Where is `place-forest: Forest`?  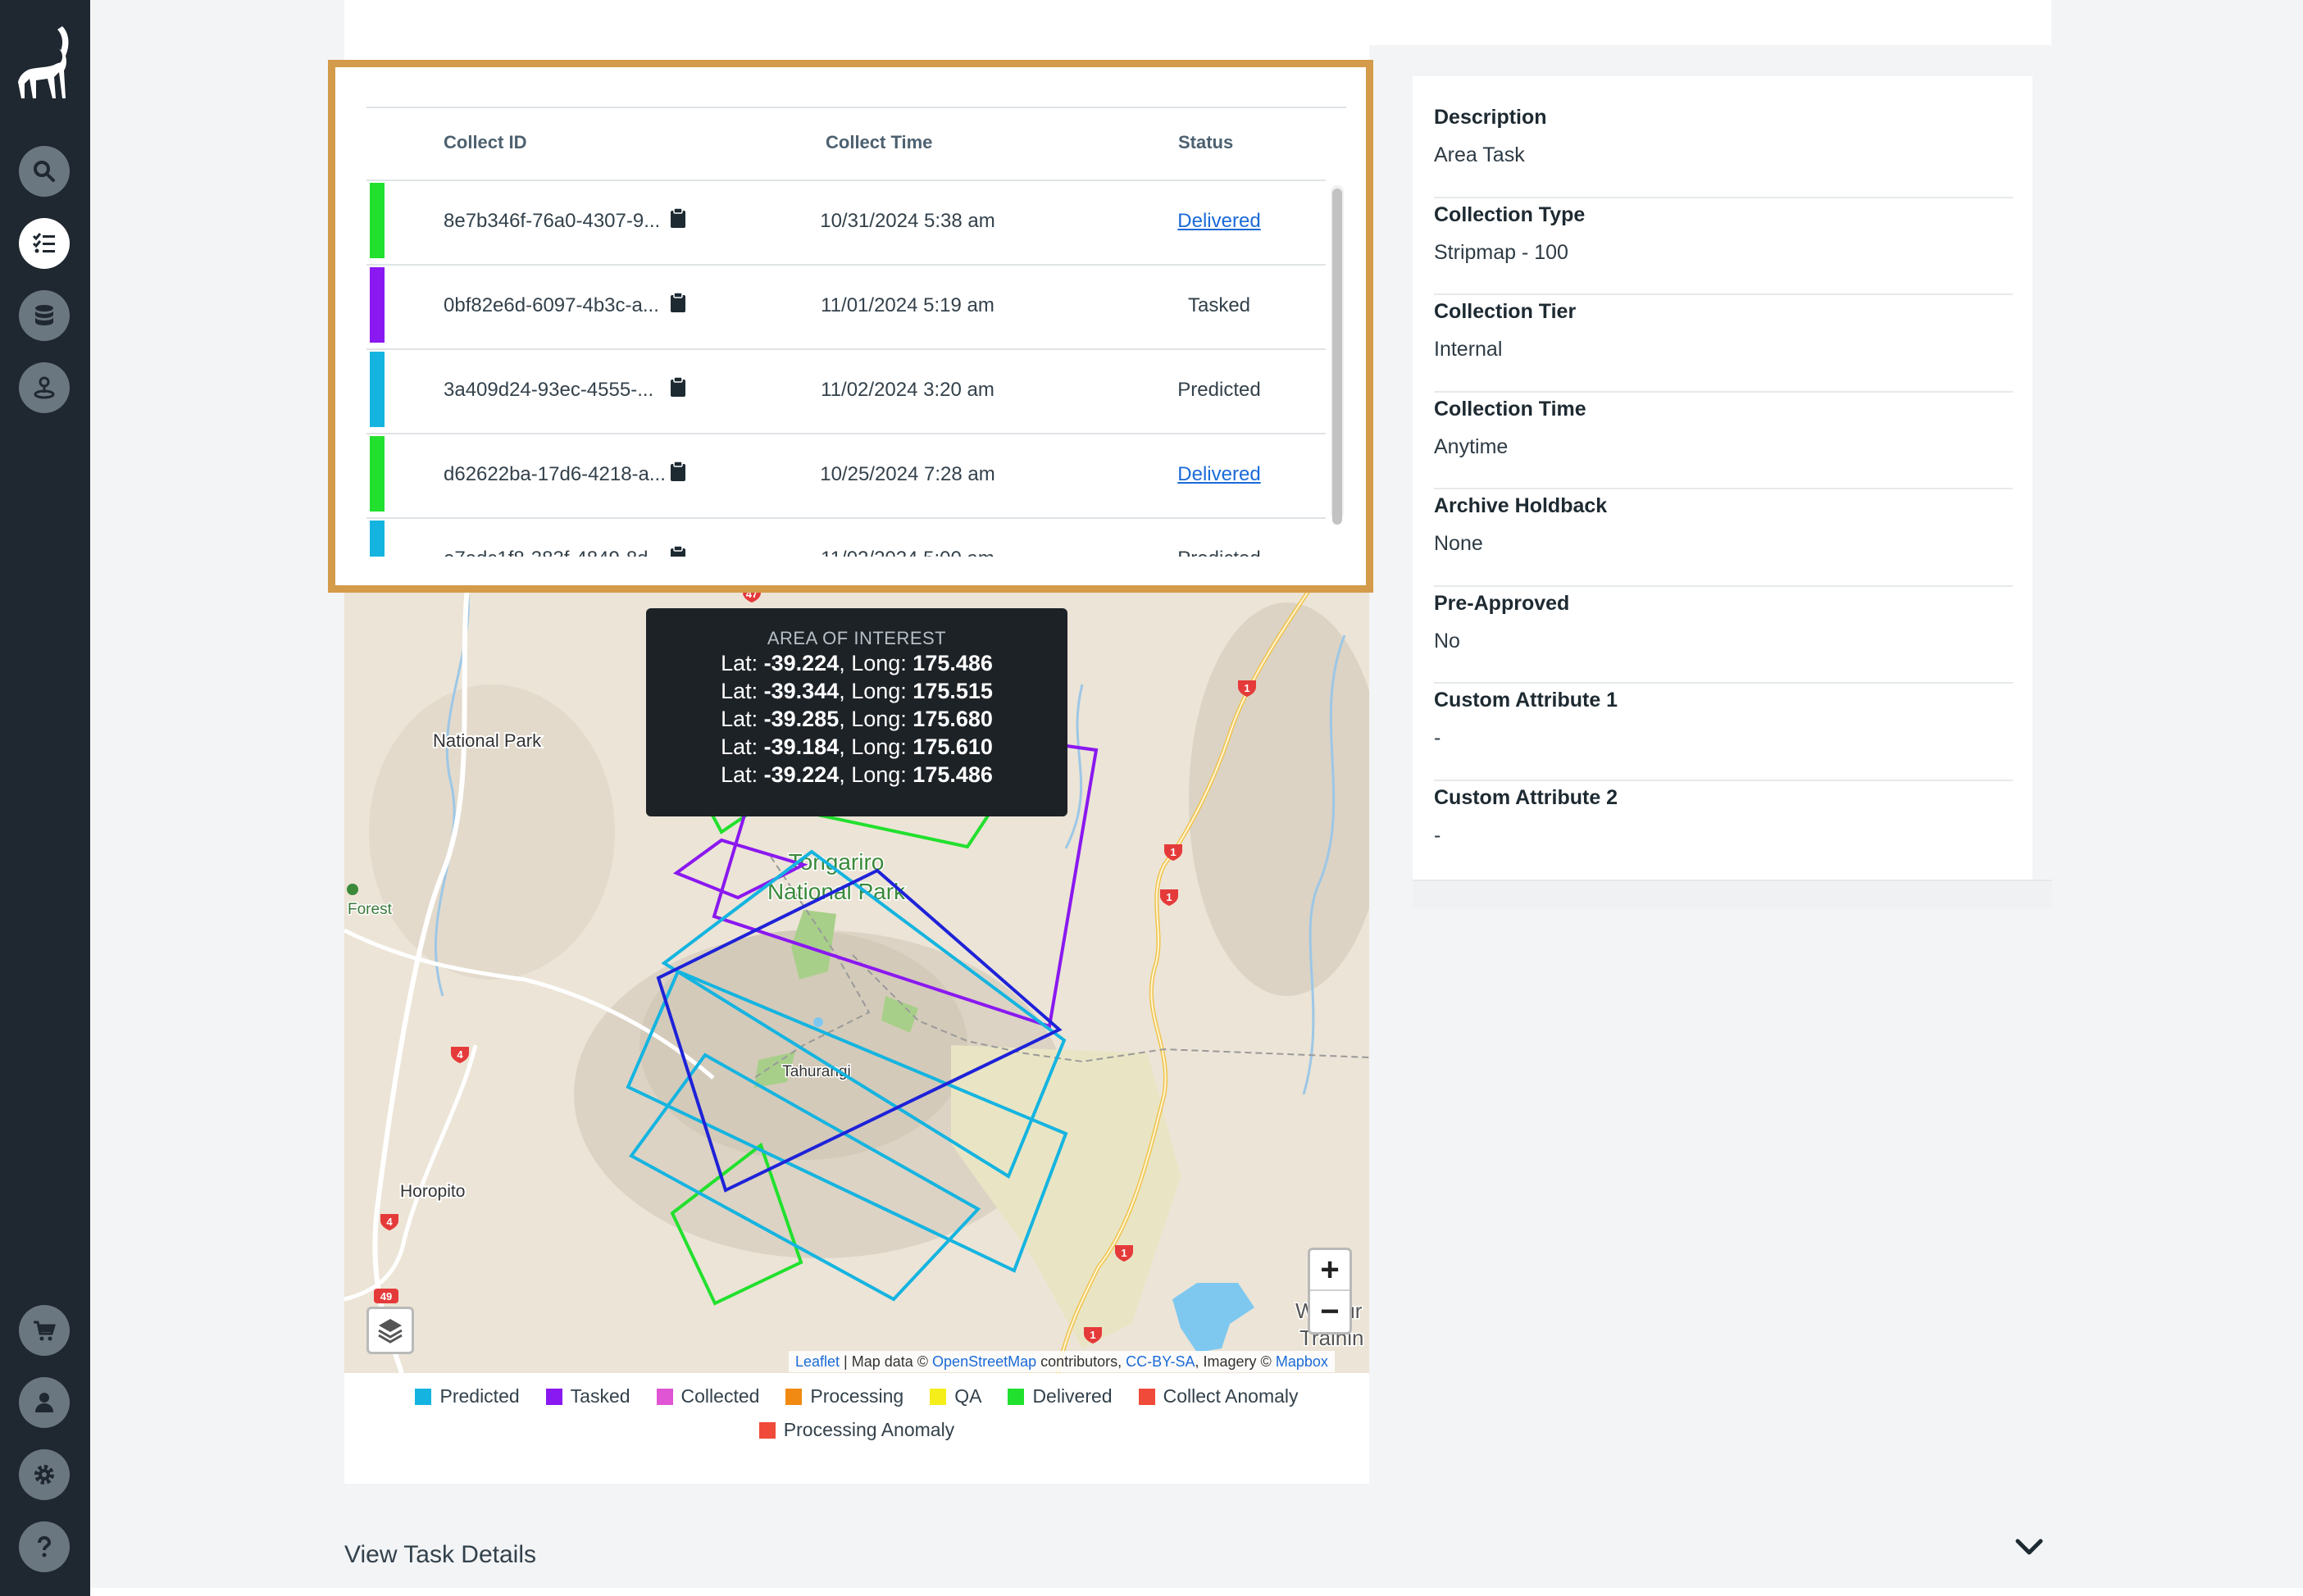 place-forest: Forest is located at coordinates (370, 909).